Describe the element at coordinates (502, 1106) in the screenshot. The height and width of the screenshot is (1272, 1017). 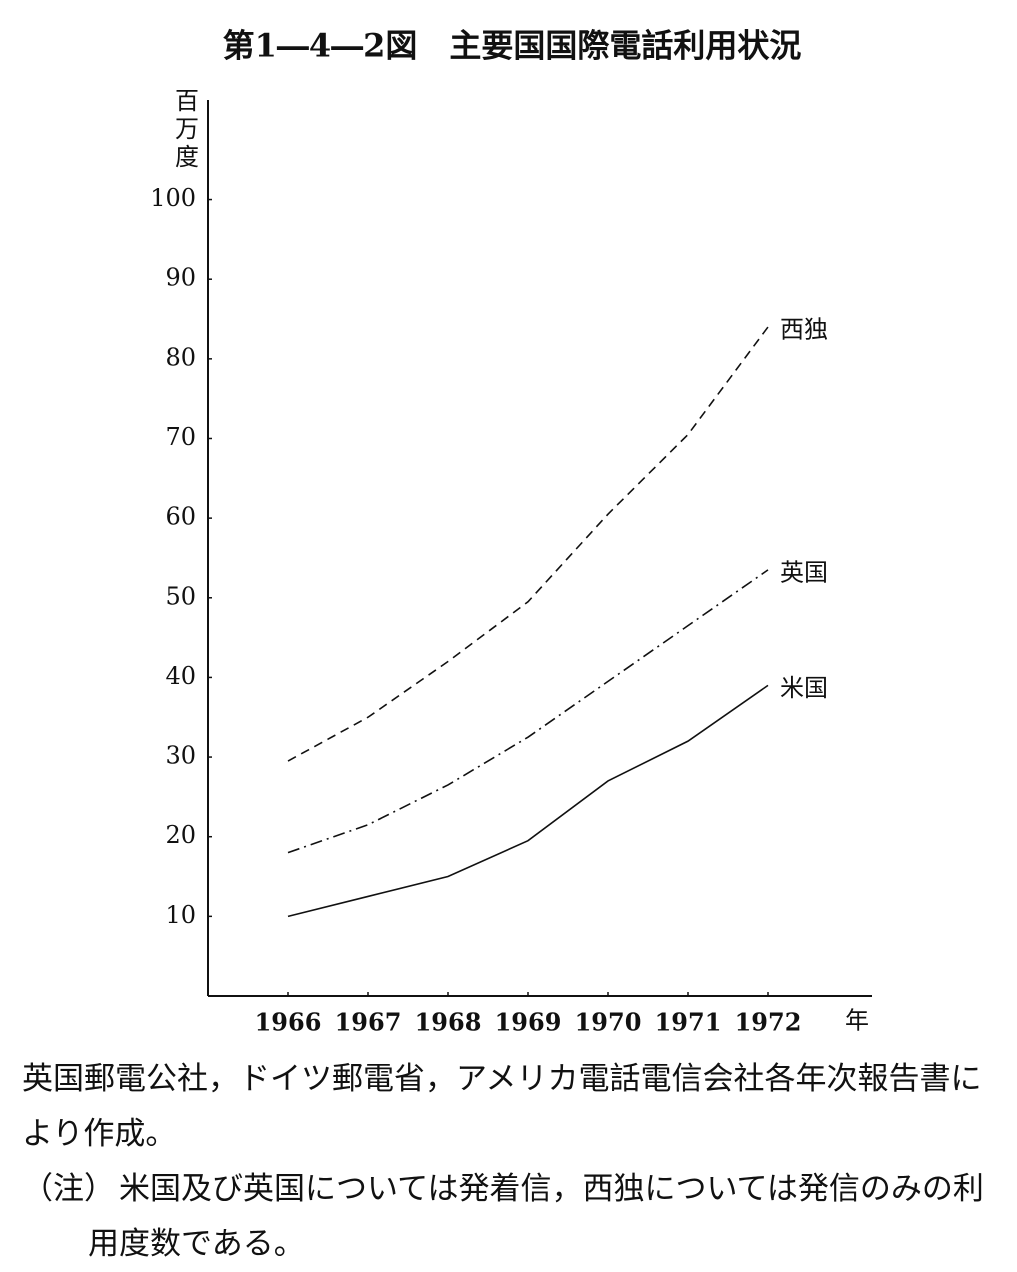
I see `source-note: 英国郵電公社，ドイツ郵電省，アメリカ電話電信会社各年次報告書により作成。` at that location.